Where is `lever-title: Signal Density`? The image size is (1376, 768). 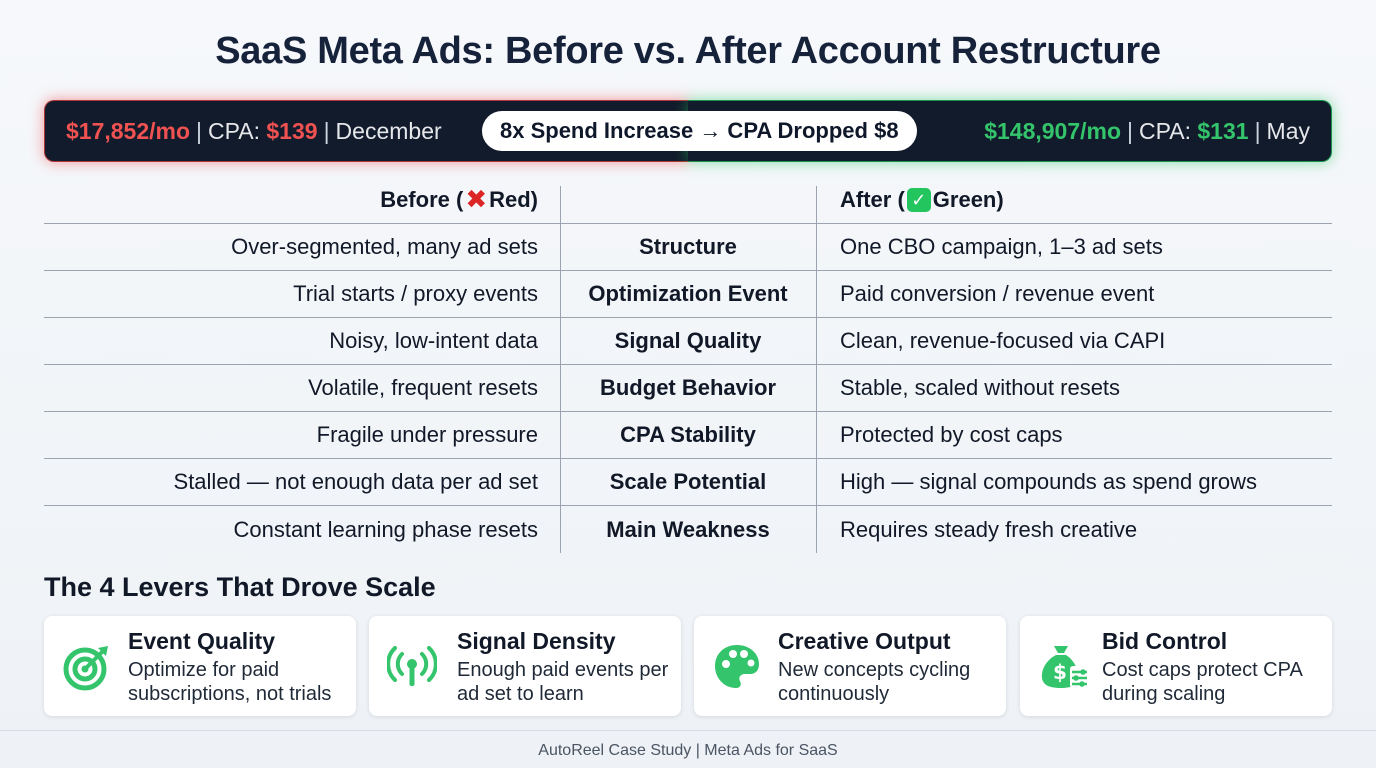 lever-title: Signal Density is located at coordinates (536, 641).